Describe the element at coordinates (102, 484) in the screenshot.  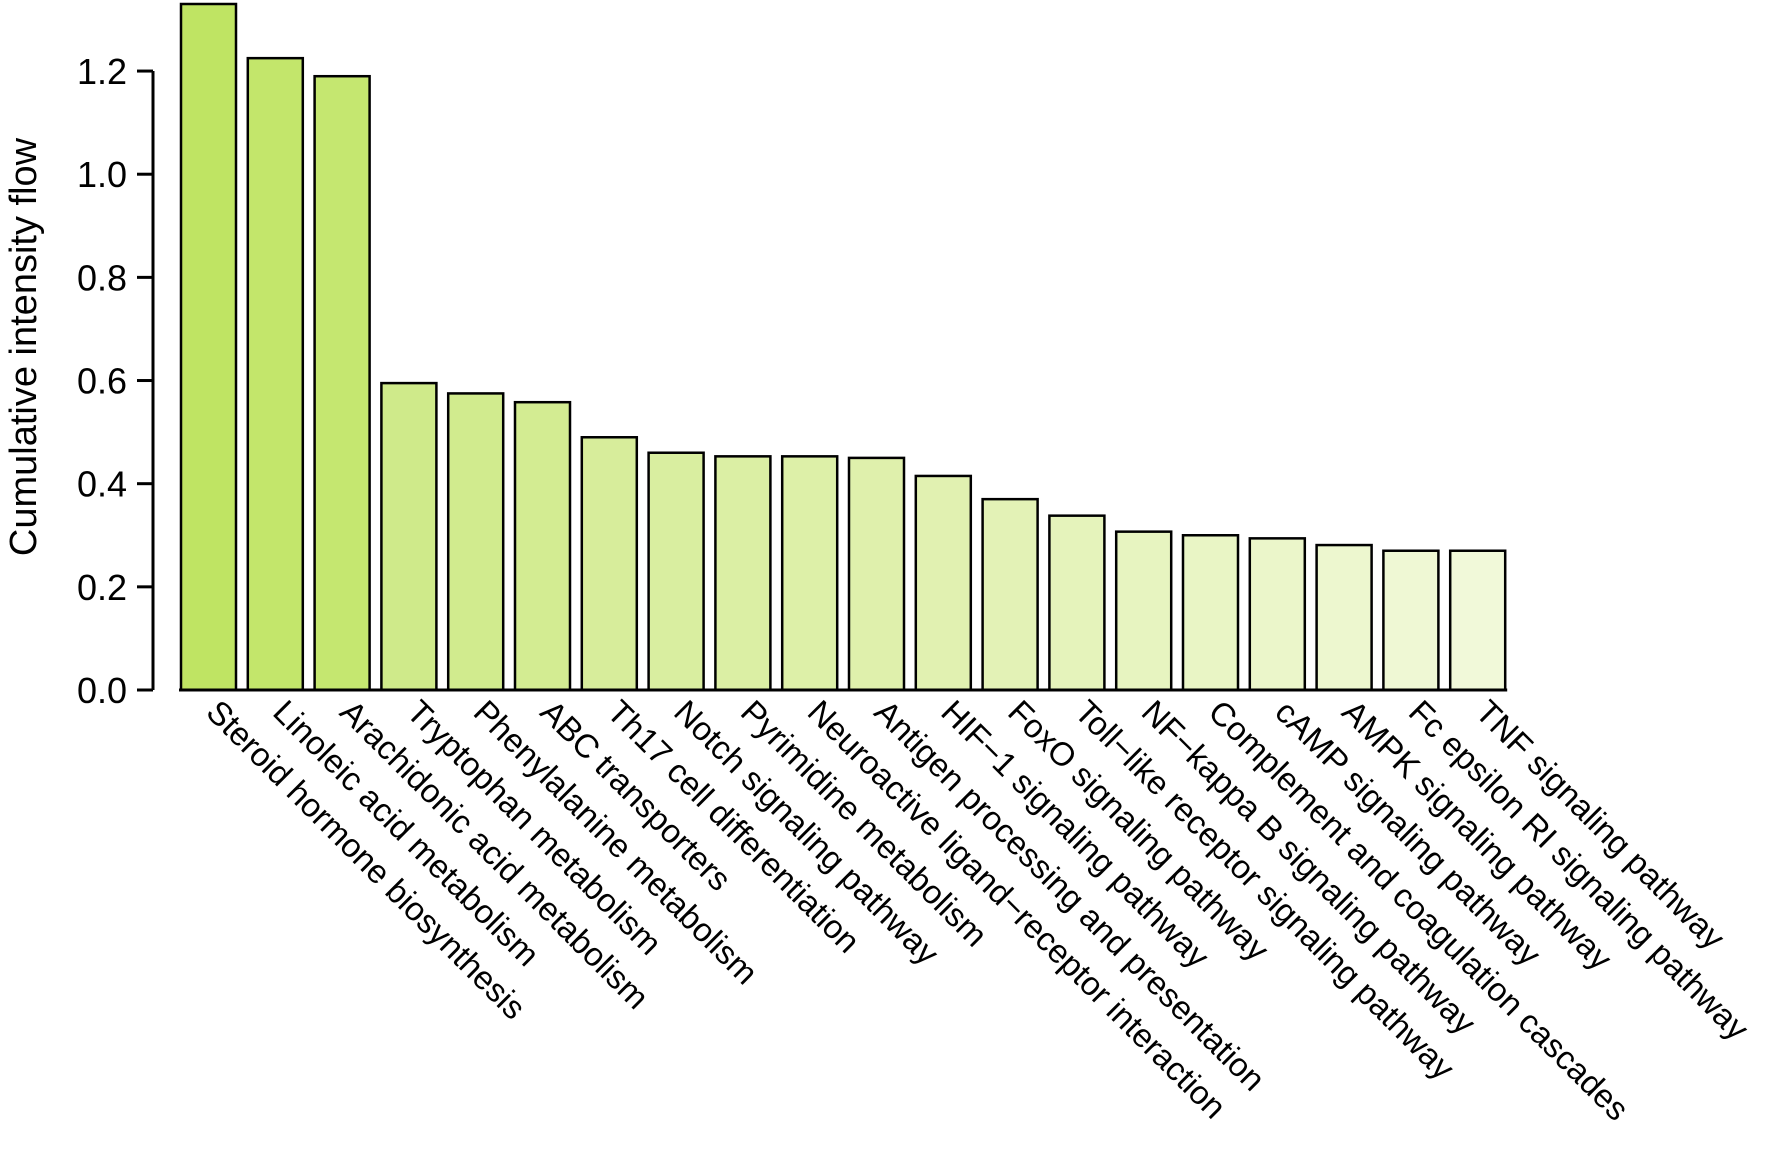
I see `y-tick-label: 0.4` at that location.